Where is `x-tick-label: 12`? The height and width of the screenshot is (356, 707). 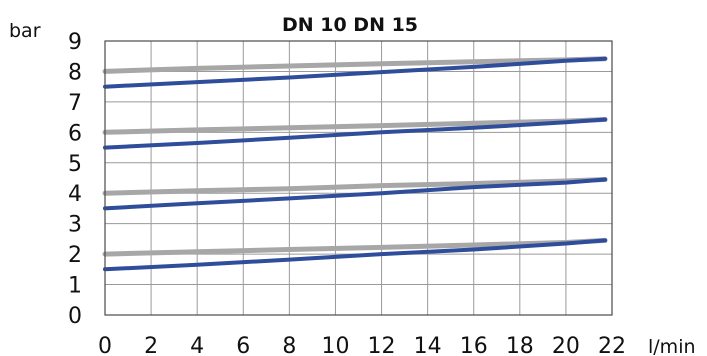 x-tick-label: 12 is located at coordinates (382, 345).